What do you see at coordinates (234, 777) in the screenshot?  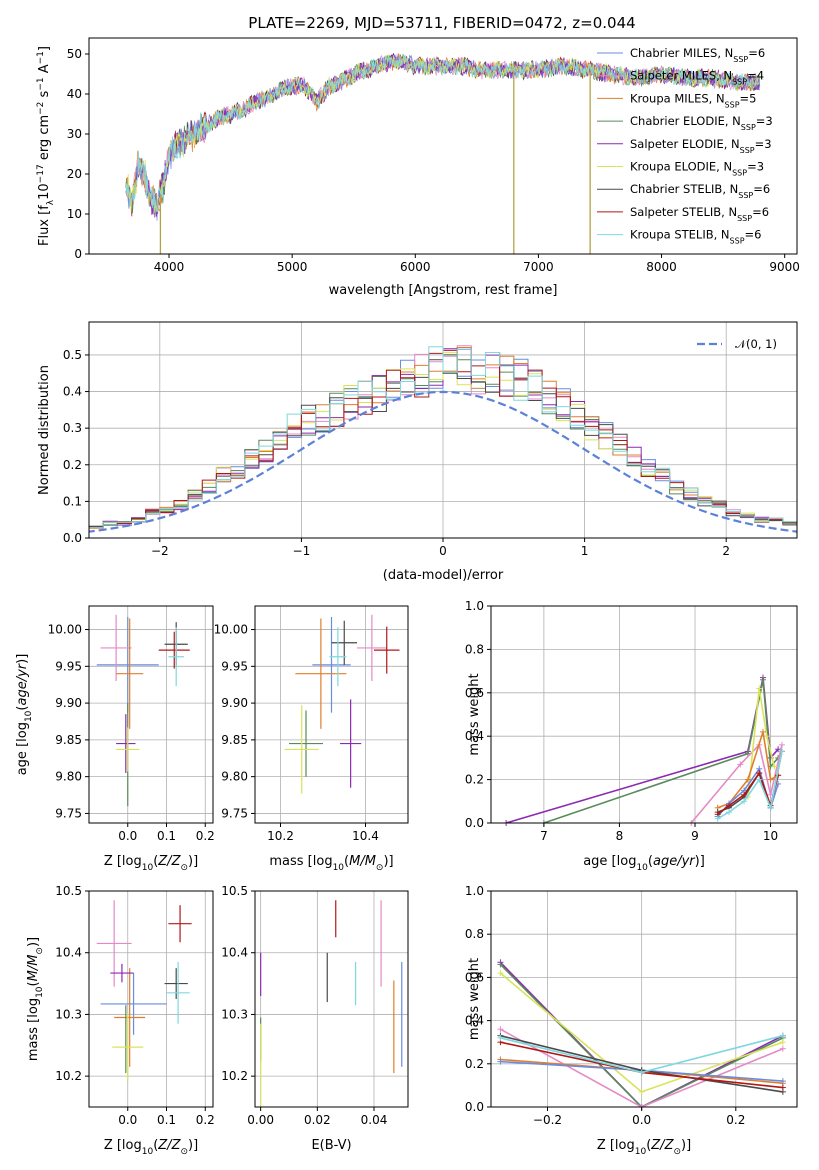 I see `y-tick-label: 9.80` at bounding box center [234, 777].